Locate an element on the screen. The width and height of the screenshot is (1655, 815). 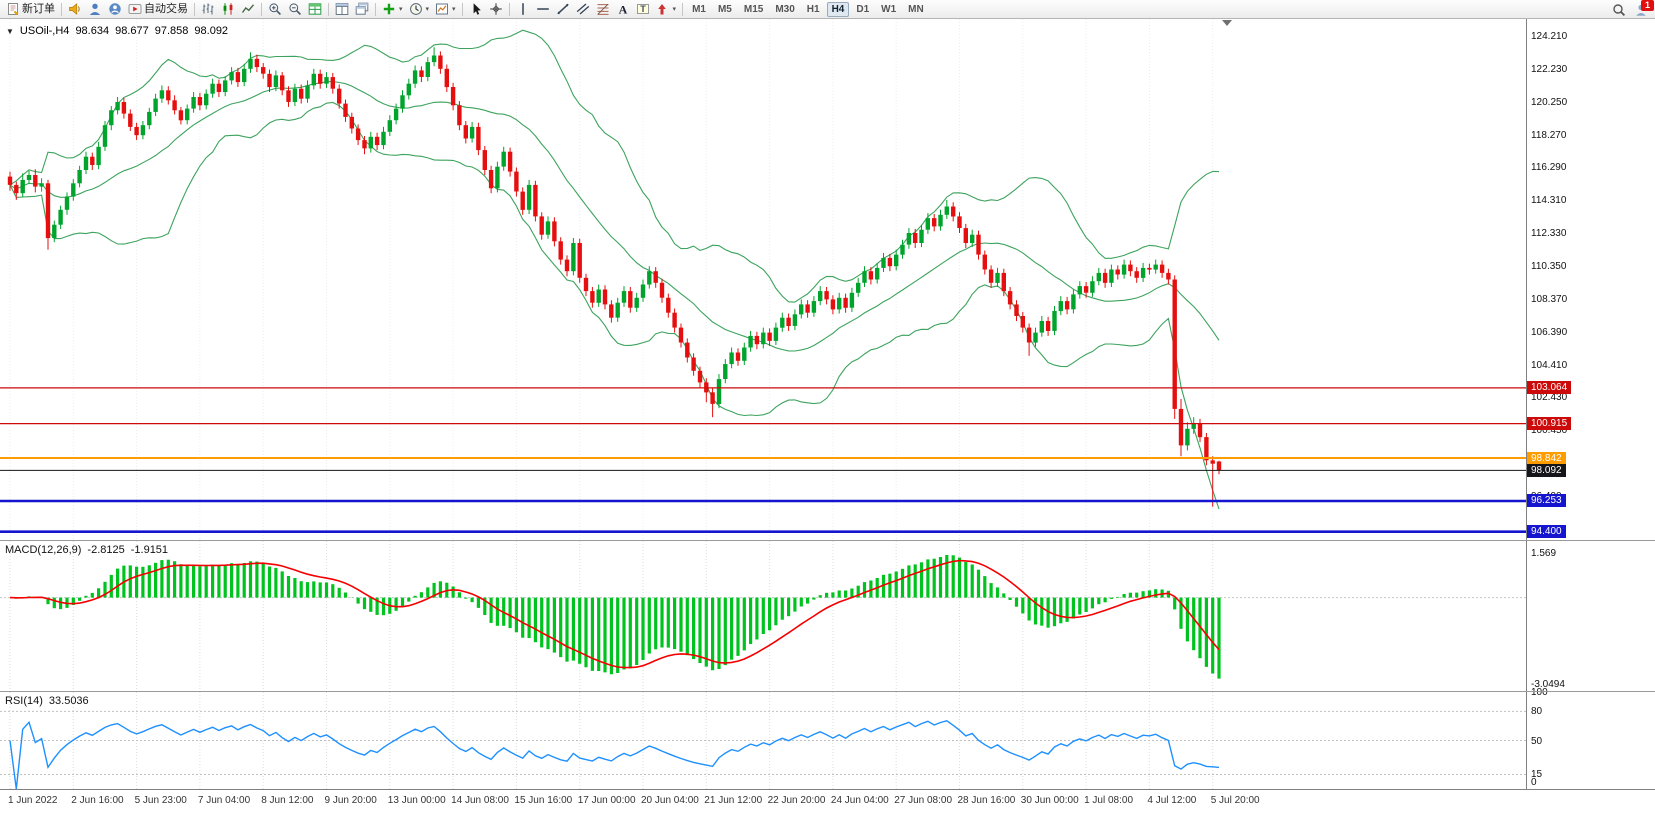
ohlc-high: 98.677 is located at coordinates (132, 31).